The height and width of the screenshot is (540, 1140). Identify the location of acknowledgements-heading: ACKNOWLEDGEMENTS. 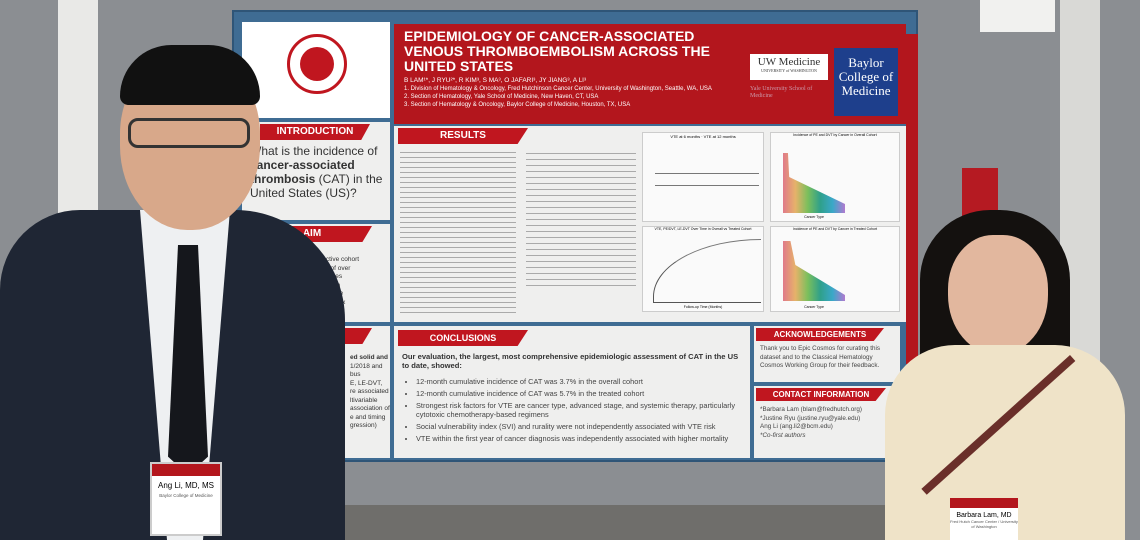
(820, 334).